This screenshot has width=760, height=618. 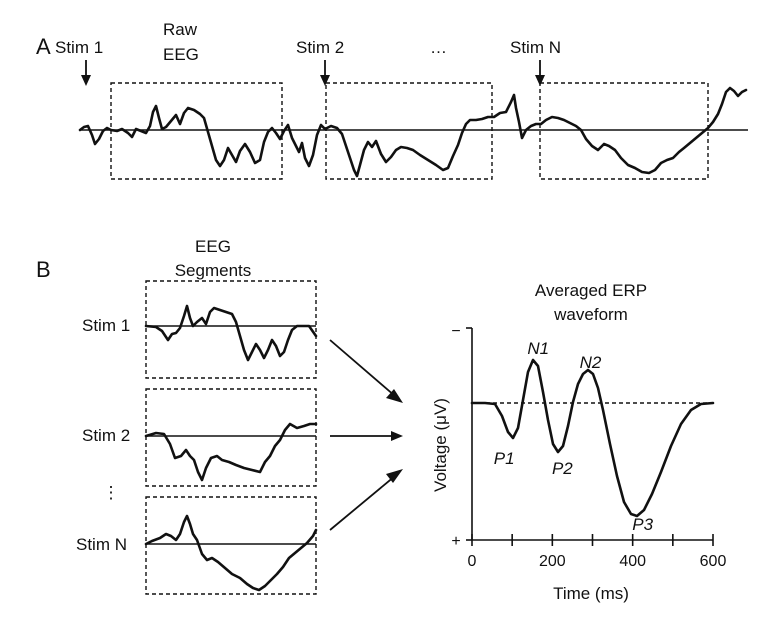 I want to click on erp-x-axis-label: Time (ms), so click(x=591, y=593).